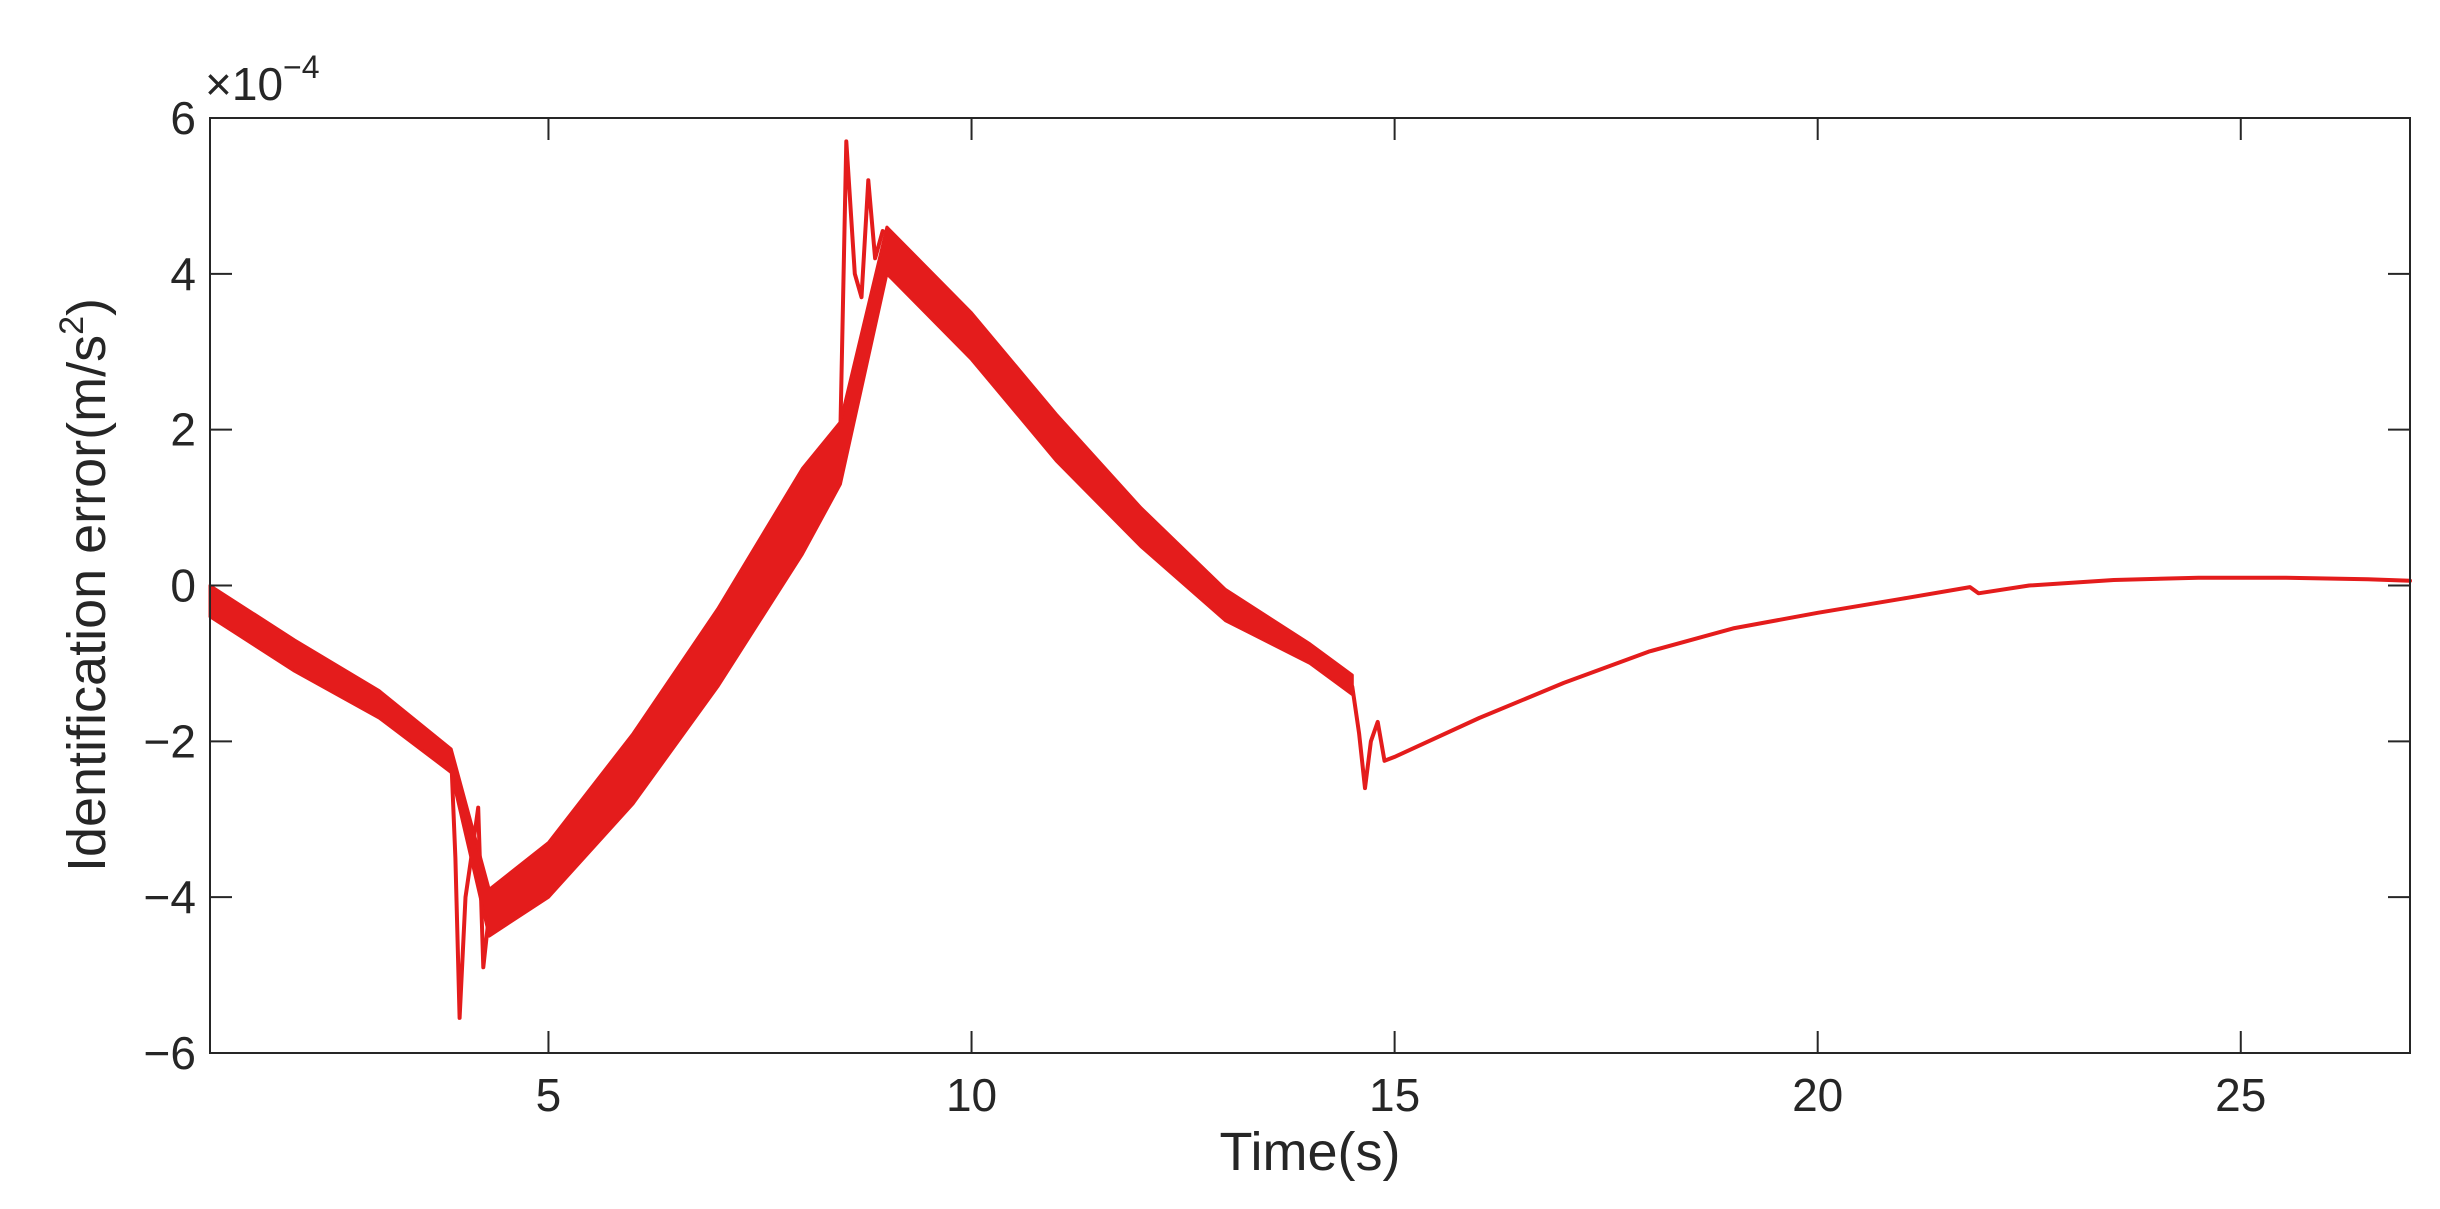  What do you see at coordinates (170, 741) in the screenshot?
I see `y-tick-label--2: −2` at bounding box center [170, 741].